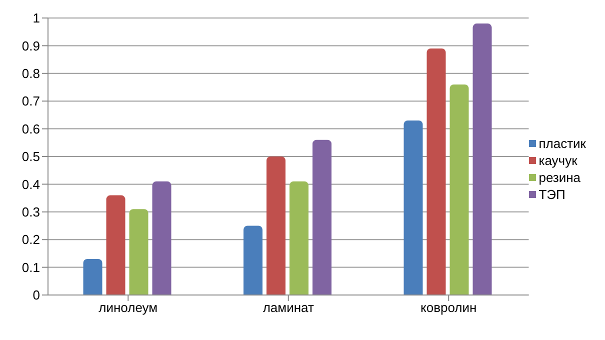 The height and width of the screenshot is (340, 605). Describe the element at coordinates (31, 101) in the screenshot. I see `y-tick-label: 0.7` at that location.